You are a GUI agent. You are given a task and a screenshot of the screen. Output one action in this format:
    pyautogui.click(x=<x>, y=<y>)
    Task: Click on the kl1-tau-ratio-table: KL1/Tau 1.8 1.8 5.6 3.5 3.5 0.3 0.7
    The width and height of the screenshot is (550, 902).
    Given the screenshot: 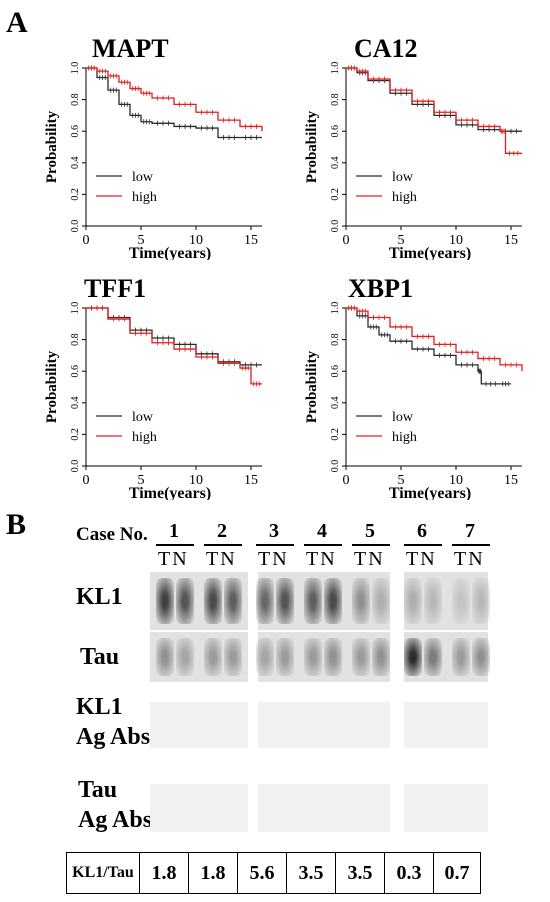 What is the action you would take?
    pyautogui.click(x=273, y=873)
    